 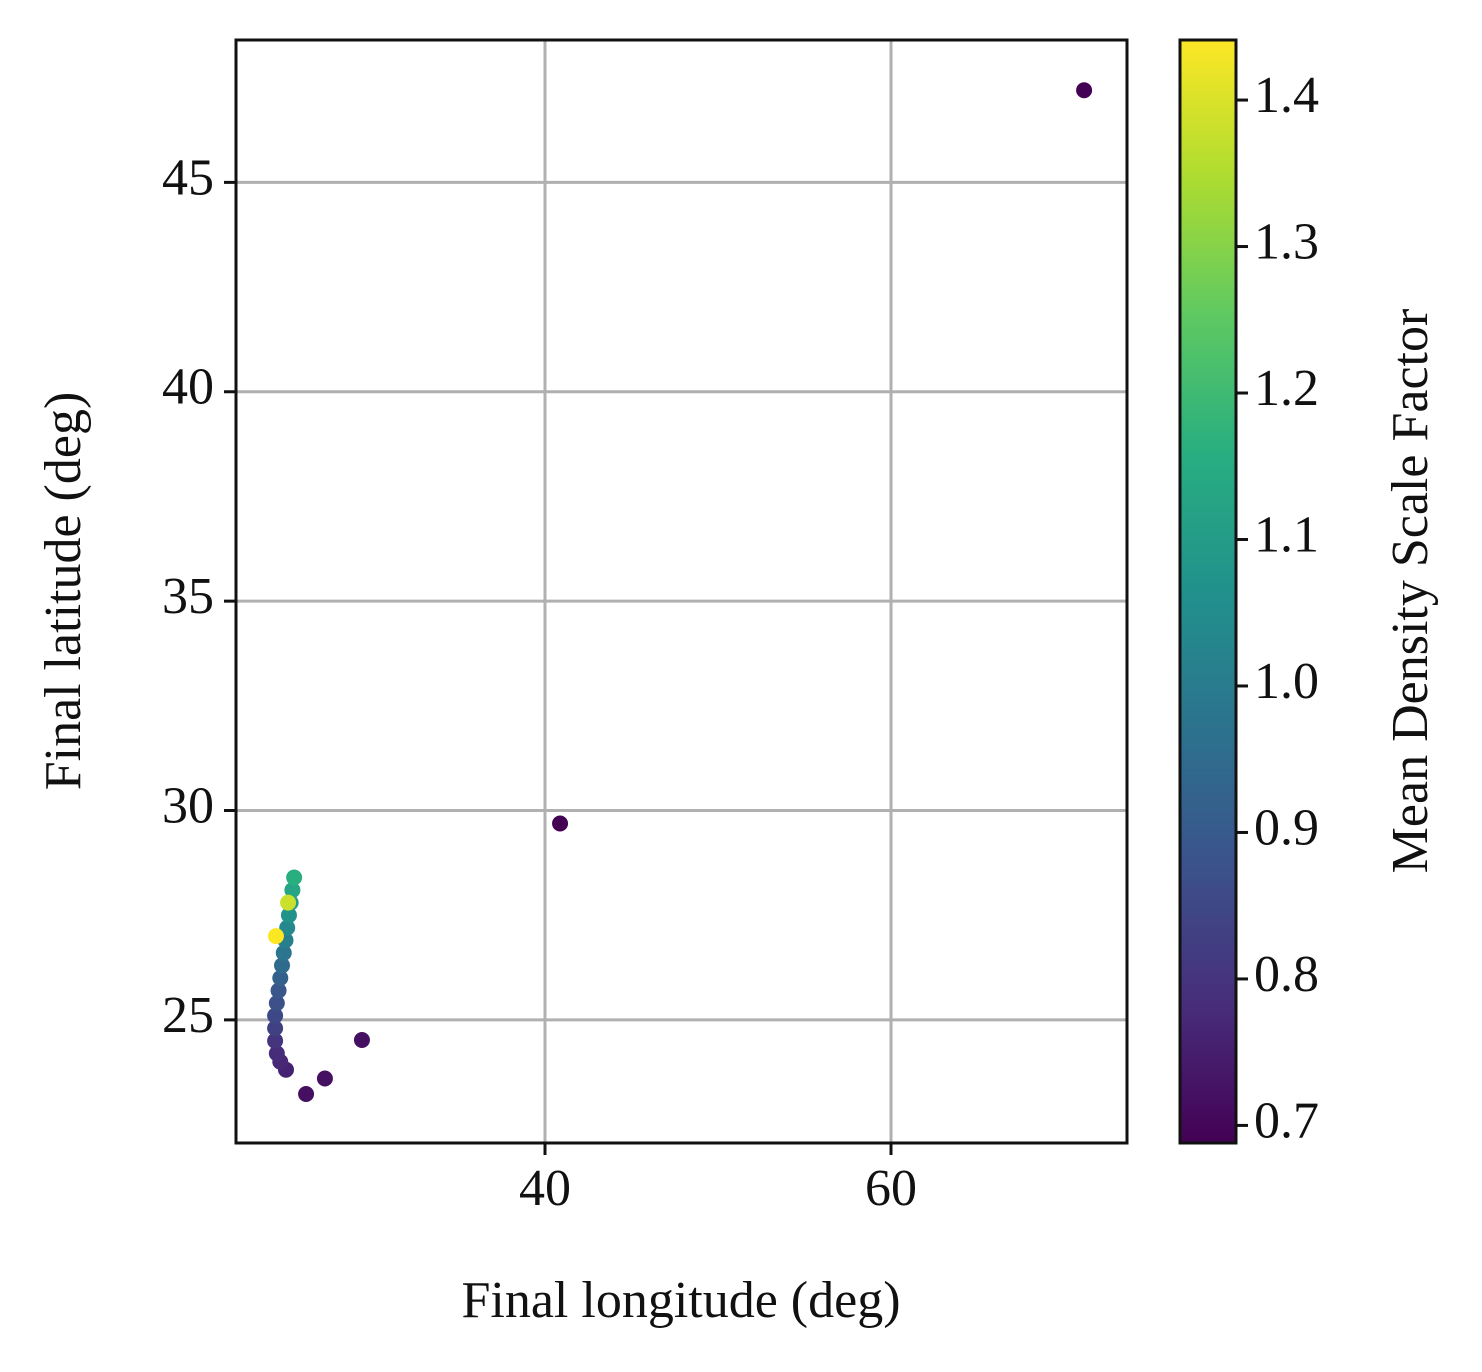 I want to click on colorbar-tick-label: 0.8, so click(x=1286, y=974).